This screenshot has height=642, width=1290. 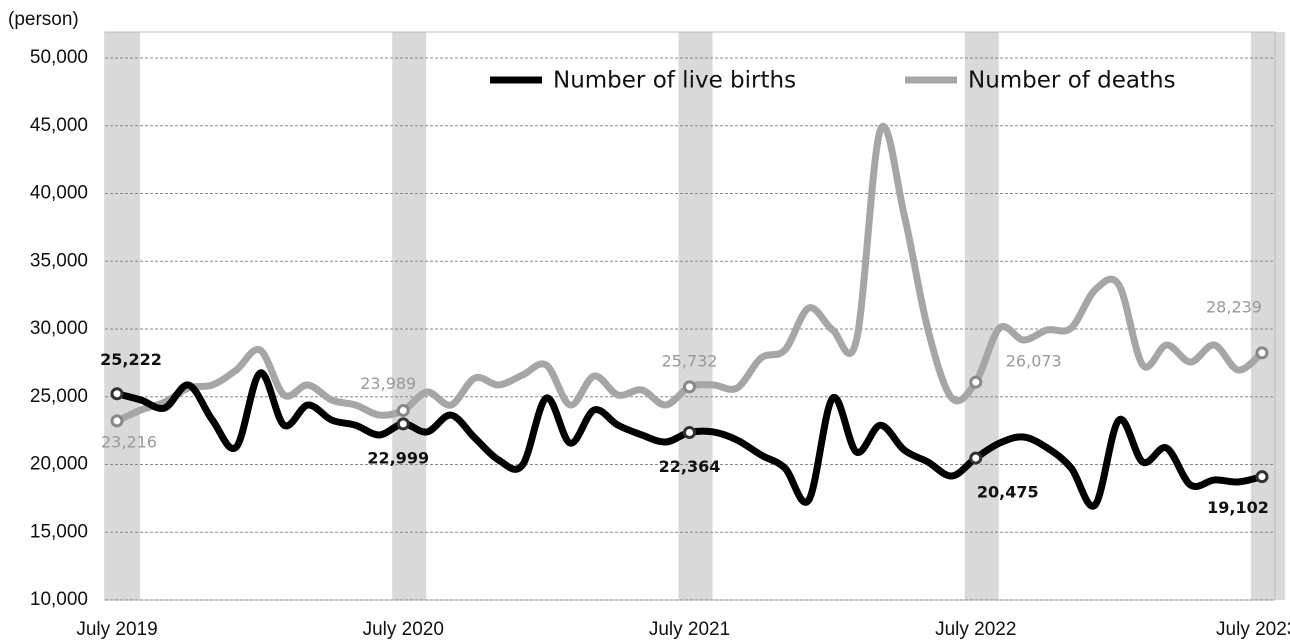 What do you see at coordinates (59, 531) in the screenshot?
I see `y-tick-label: 15,000` at bounding box center [59, 531].